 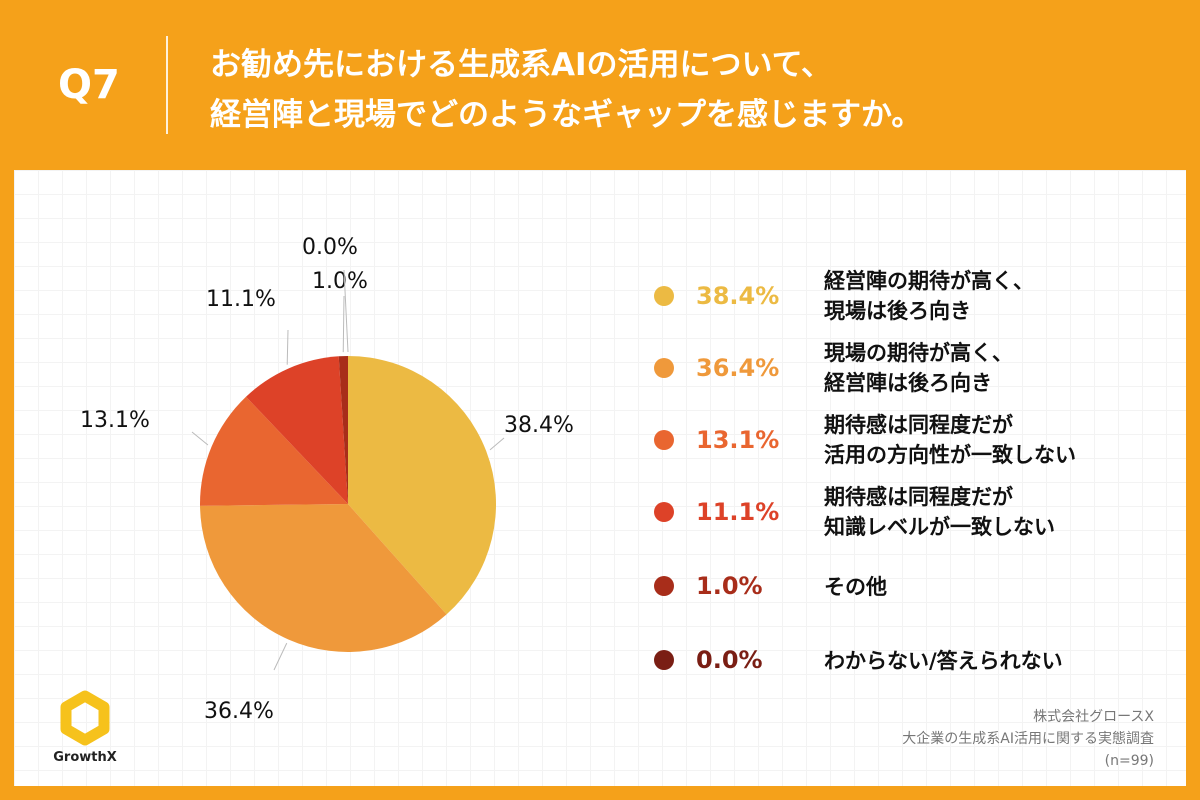 I want to click on legend-item: 11.1% 期待感は同程度だが 知識レベルが一致しない, so click(x=914, y=512).